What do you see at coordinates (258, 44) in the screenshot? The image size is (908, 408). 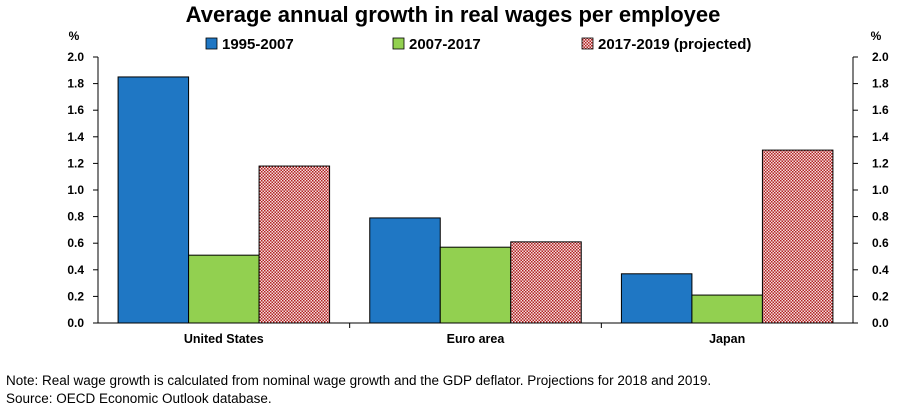 I see `legend-label: 1995-2007` at bounding box center [258, 44].